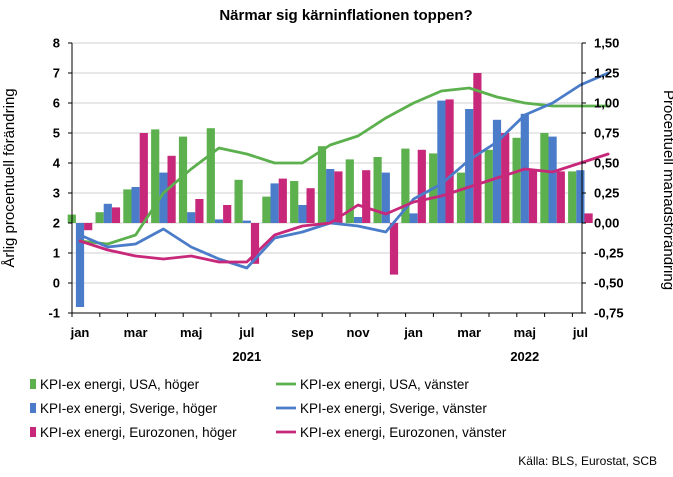  What do you see at coordinates (80, 332) in the screenshot?
I see `x-tick-label: jan` at bounding box center [80, 332].